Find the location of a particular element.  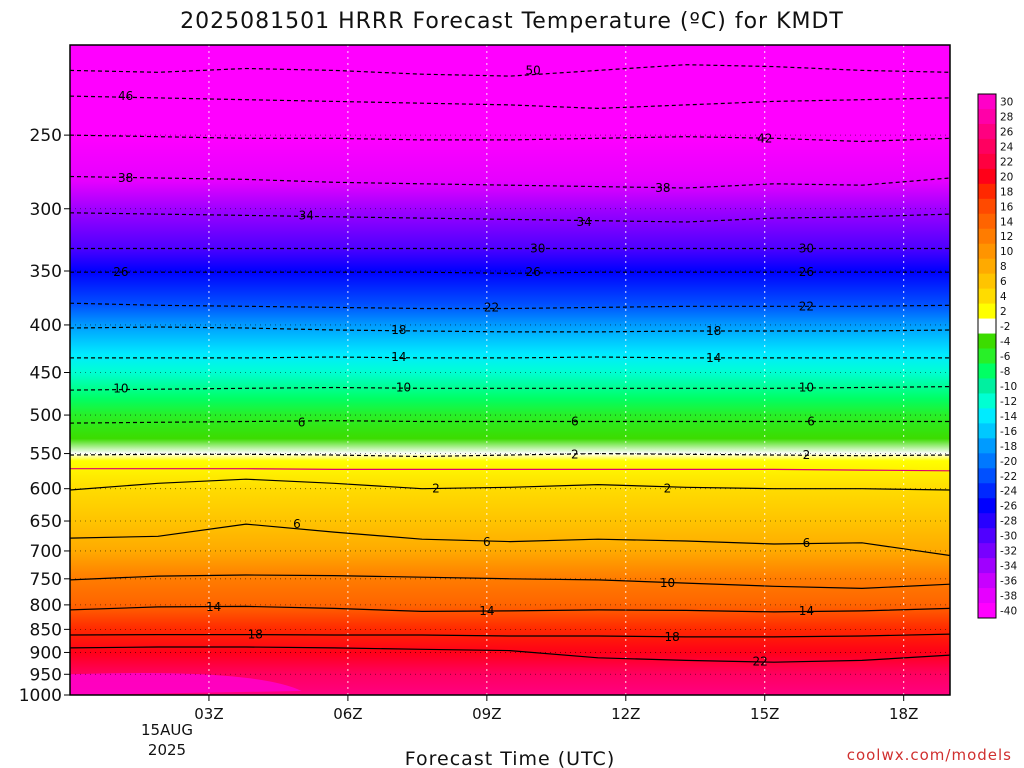

y-tick-label: 700 is located at coordinates (46, 552).